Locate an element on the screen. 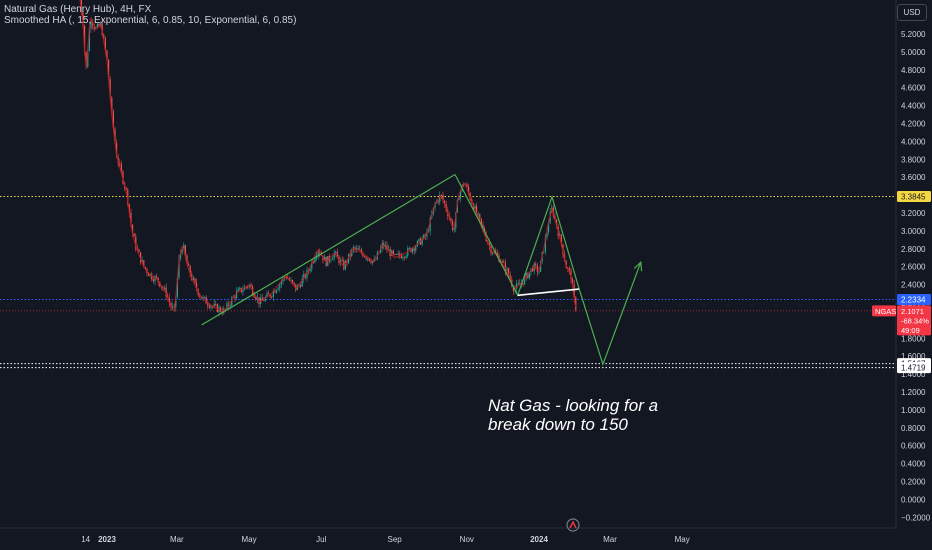 The height and width of the screenshot is (550, 932). level-badge-text: 3.3845 is located at coordinates (913, 196).